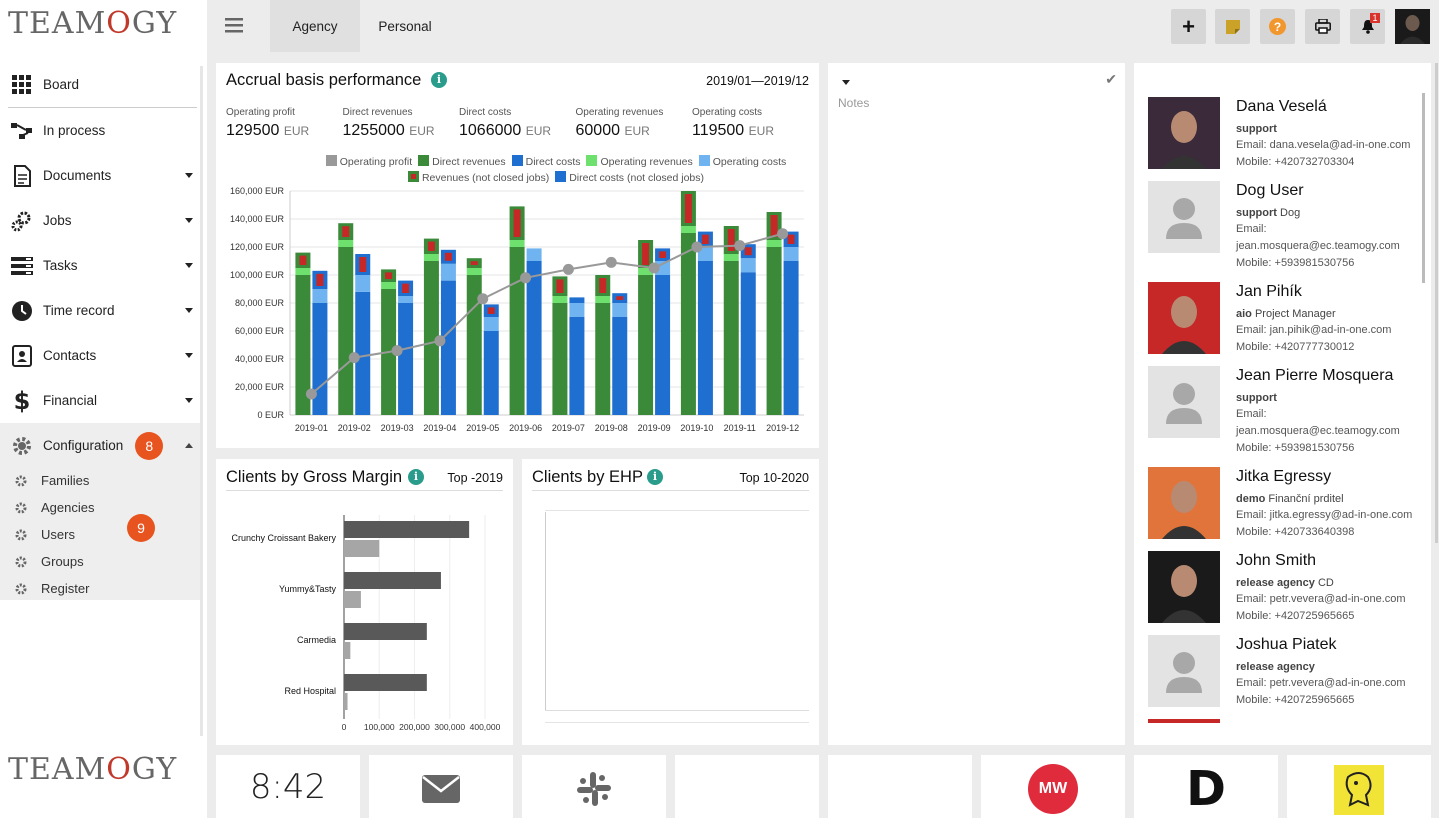 The image size is (1439, 818). Describe the element at coordinates (1323, 145) in the screenshot. I see `contact-email: Email: dana.vesela@ad-in-one.com` at that location.